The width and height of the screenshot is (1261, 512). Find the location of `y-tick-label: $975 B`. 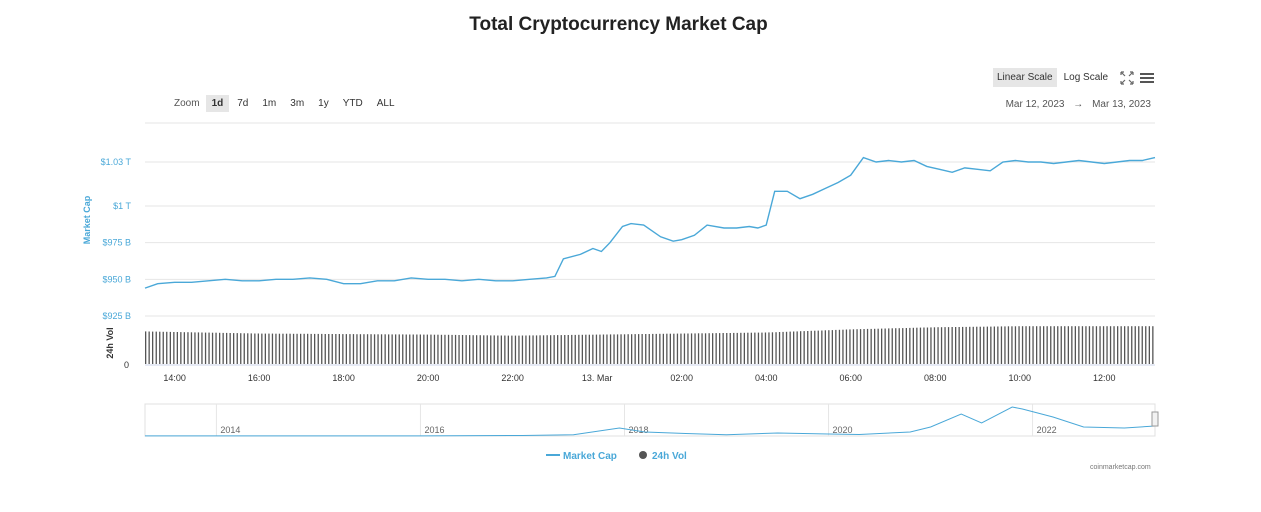

y-tick-label: $975 B is located at coordinates (116, 243).